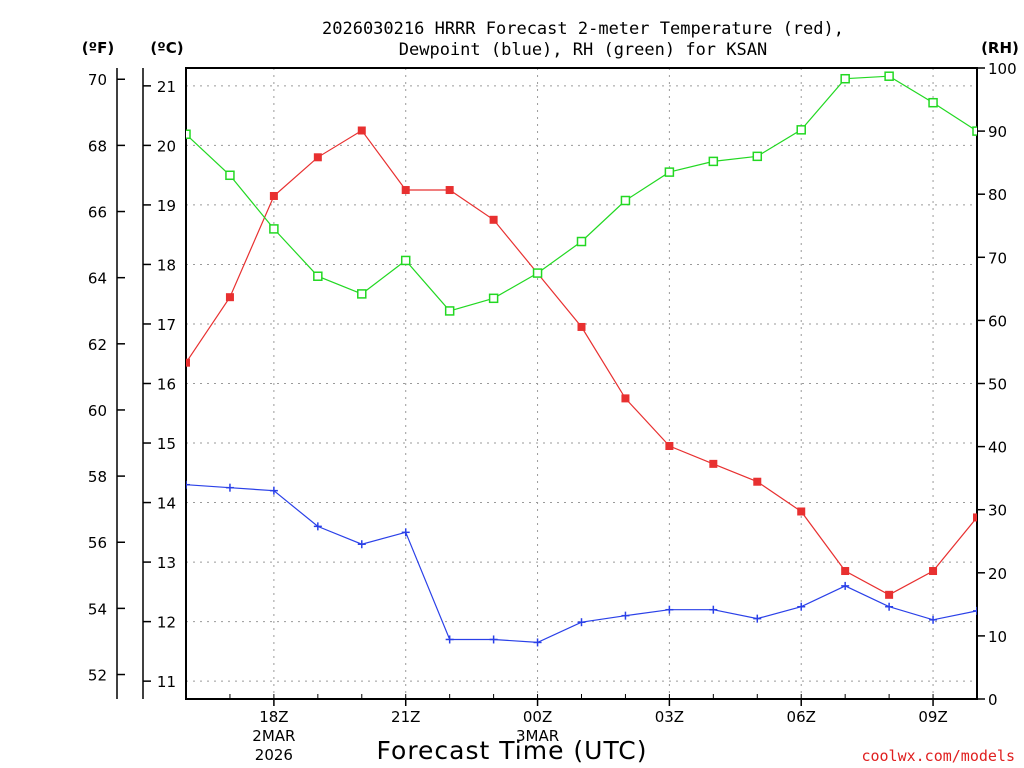  I want to click on celsius-tick-label: 18, so click(166, 265).